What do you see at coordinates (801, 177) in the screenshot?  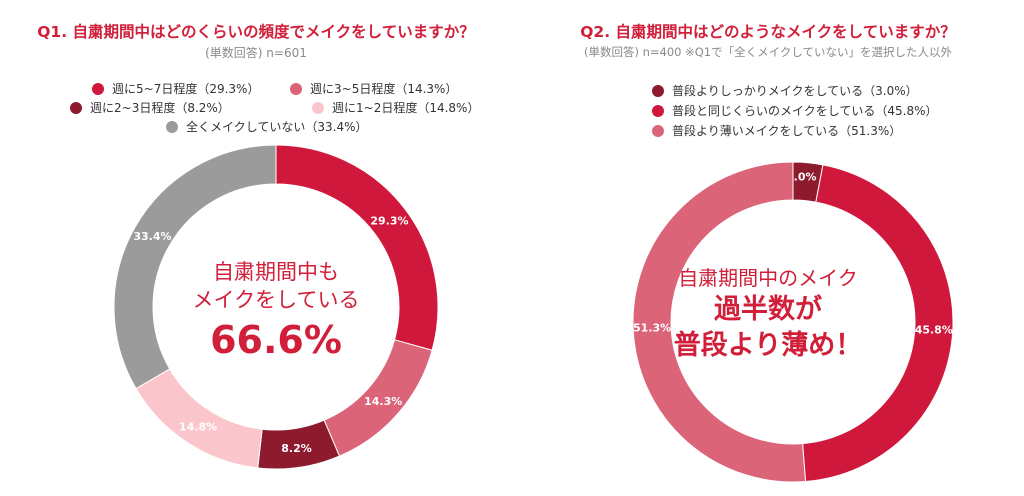 I see `q2-slice-label-0: 3.0%` at bounding box center [801, 177].